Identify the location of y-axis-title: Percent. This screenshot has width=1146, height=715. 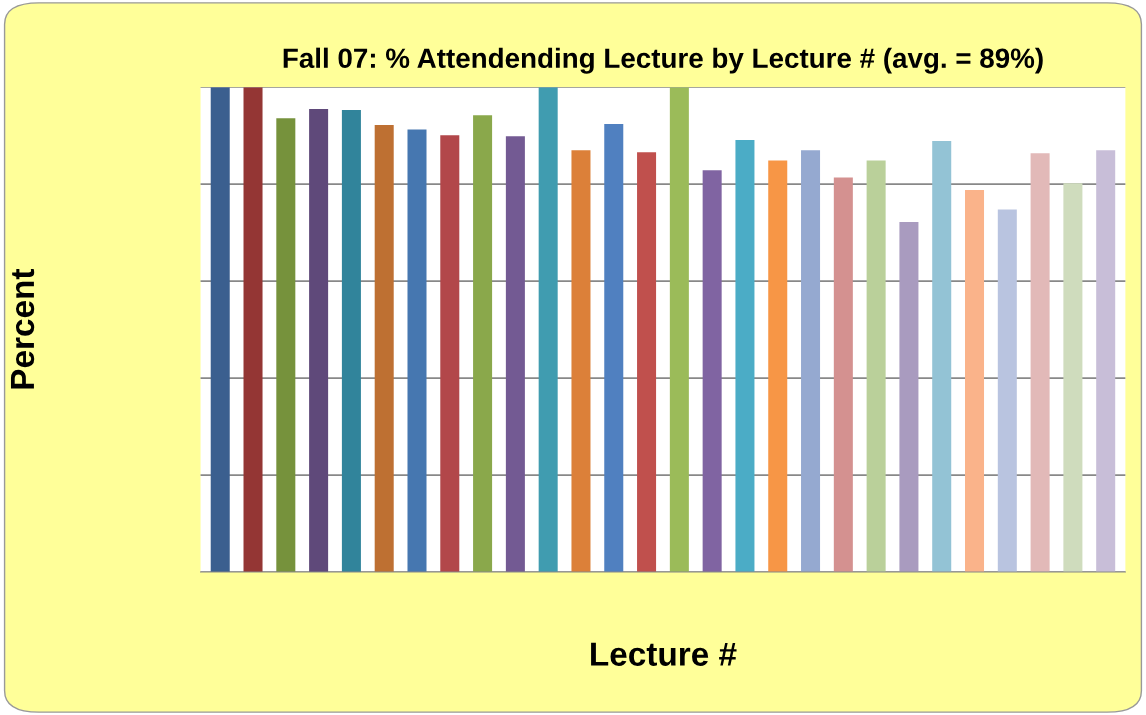
(22, 328).